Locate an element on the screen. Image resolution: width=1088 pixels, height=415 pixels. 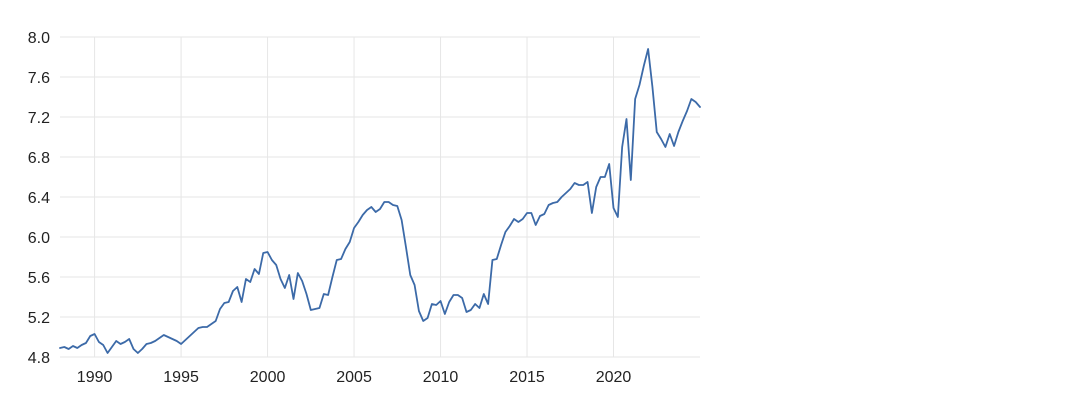
y-axis-tick-labels: 4.8 5.2 5.6 6.0 6.4 6.8 7.2 7.6 8.0 is located at coordinates (39, 198).